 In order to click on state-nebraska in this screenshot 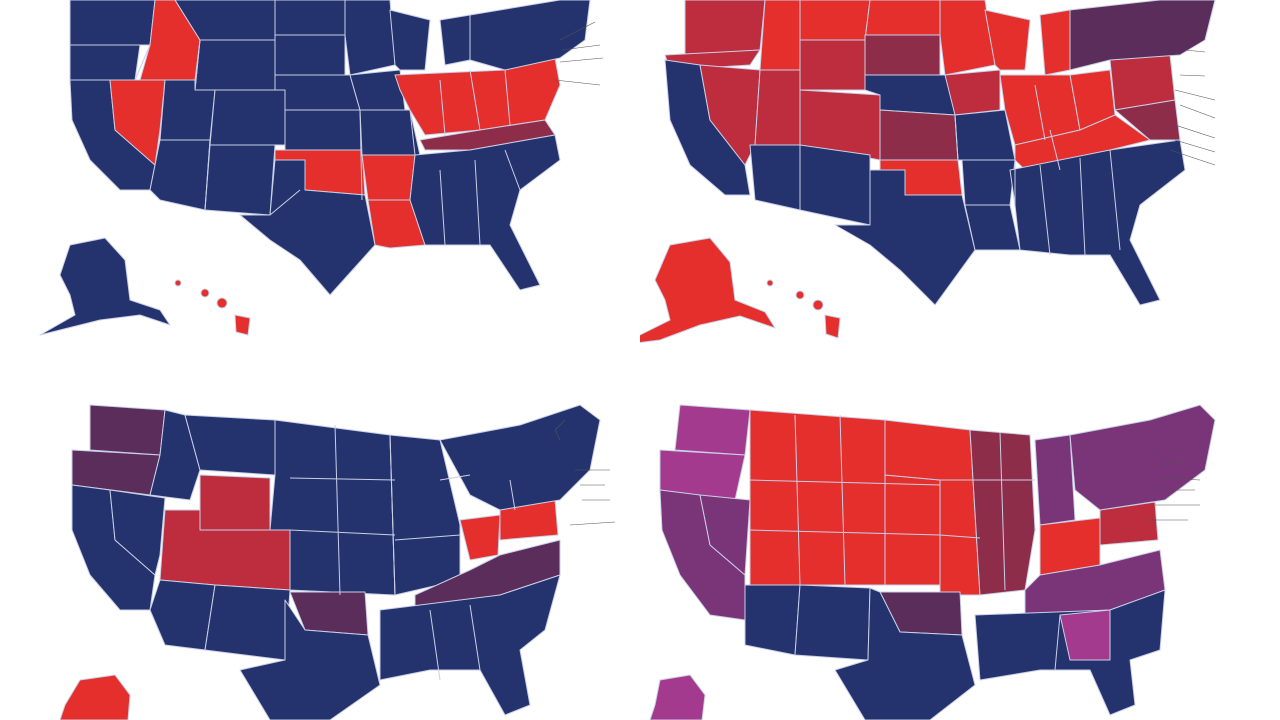, I will do `click(317, 92)`.